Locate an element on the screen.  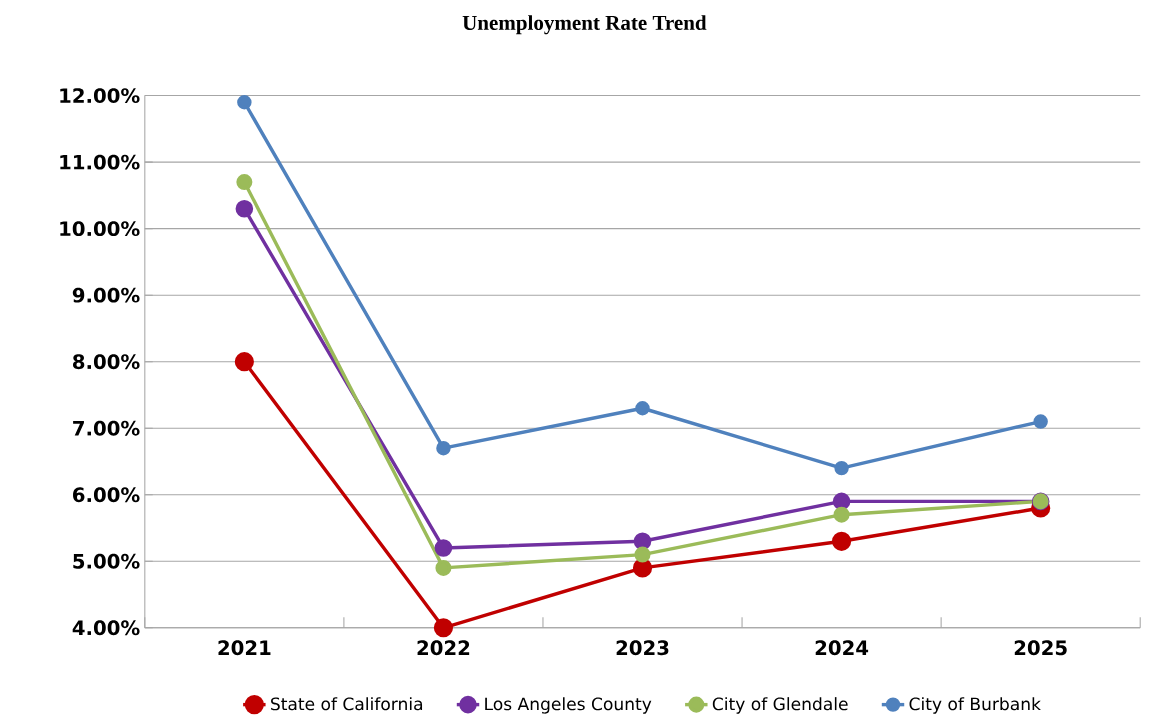
y-tick-label: 10.00% is located at coordinates (100, 228).